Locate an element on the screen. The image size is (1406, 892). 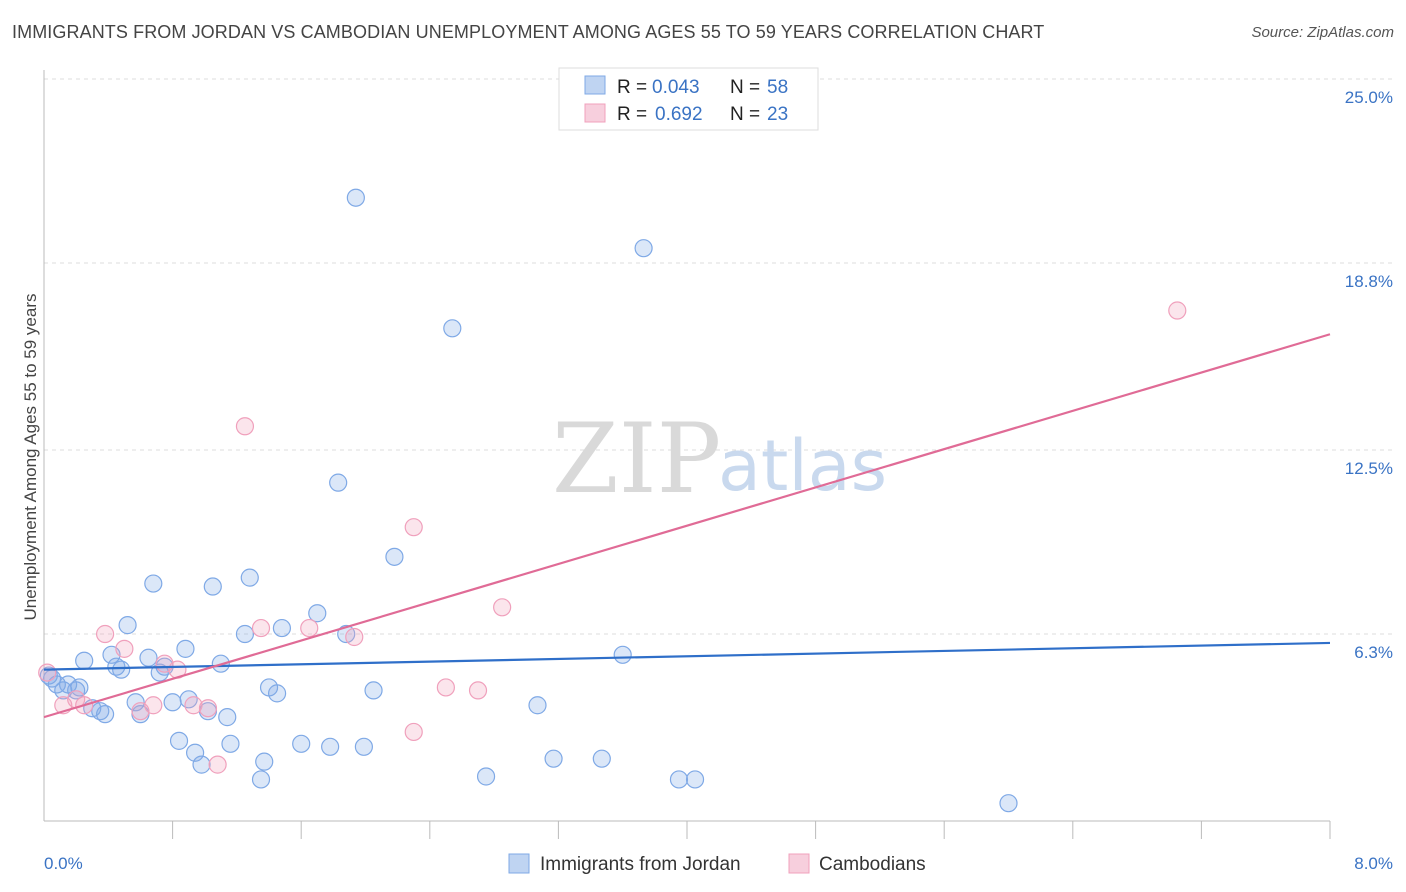
y-tick-label: 25.0% is located at coordinates (1369, 97).